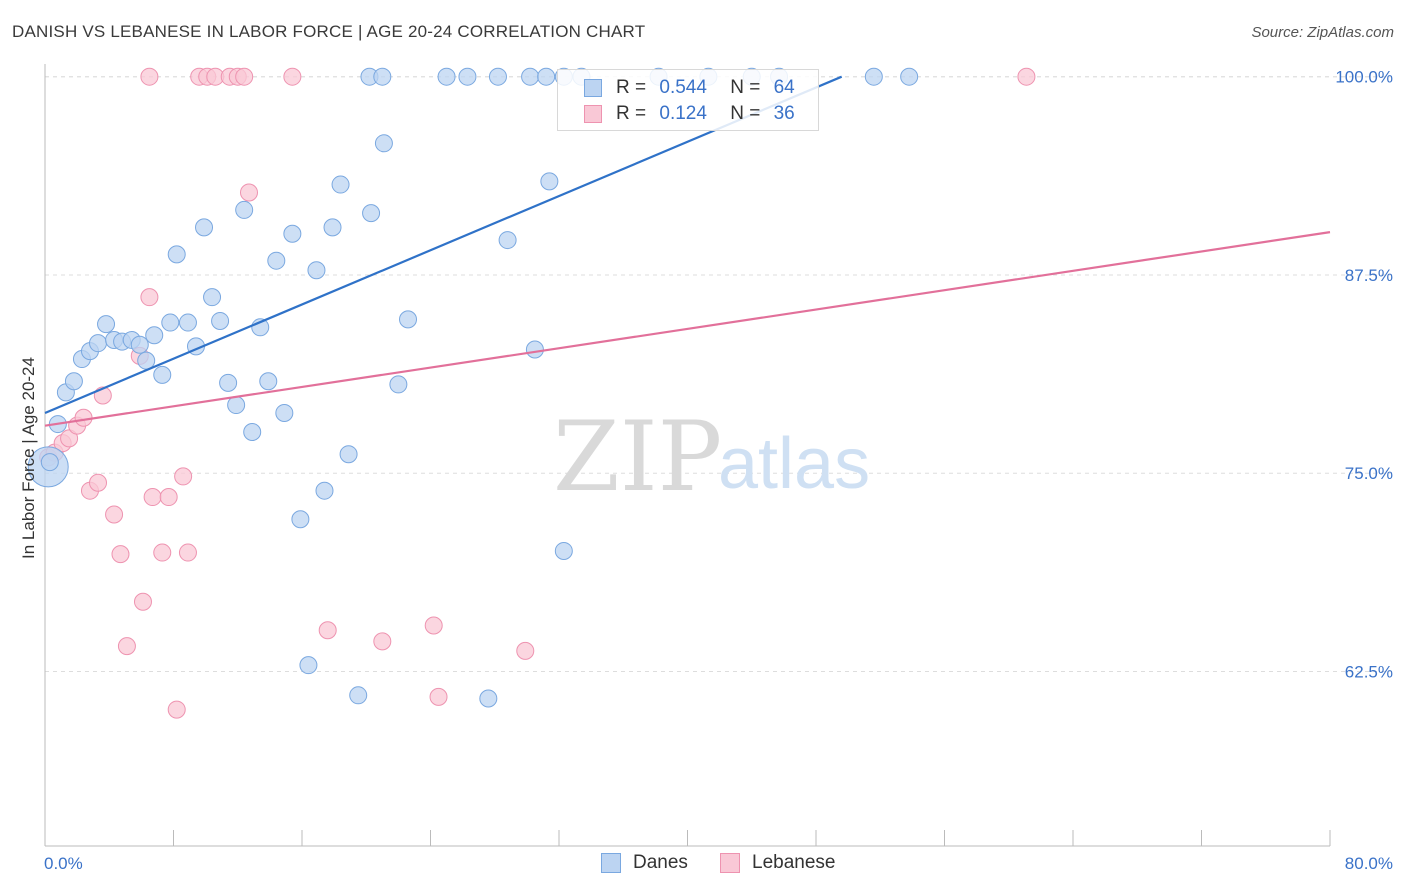  What do you see at coordinates (784, 113) in the screenshot?
I see `n-value: 36` at bounding box center [784, 113].